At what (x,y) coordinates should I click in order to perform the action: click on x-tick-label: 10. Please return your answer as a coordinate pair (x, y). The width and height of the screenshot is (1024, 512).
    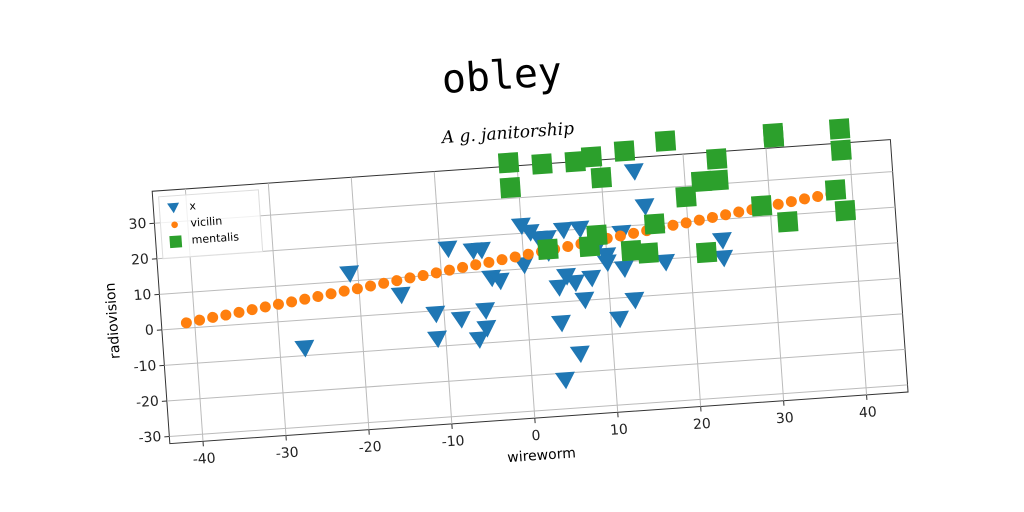
    Looking at the image, I should click on (619, 430).